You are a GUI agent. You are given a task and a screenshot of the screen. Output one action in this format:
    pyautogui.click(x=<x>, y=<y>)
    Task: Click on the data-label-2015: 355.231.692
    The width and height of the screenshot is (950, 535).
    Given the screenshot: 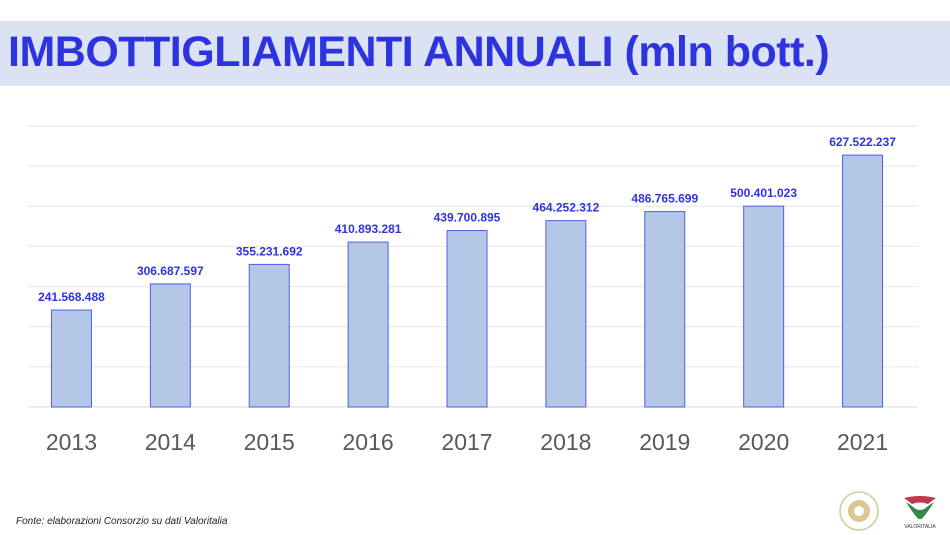 What is the action you would take?
    pyautogui.click(x=269, y=251)
    